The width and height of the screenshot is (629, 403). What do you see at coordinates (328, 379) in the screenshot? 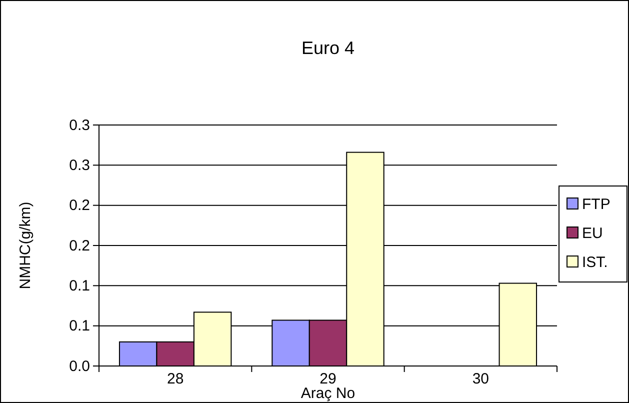
I see `x-tick-label: 29` at bounding box center [328, 379].